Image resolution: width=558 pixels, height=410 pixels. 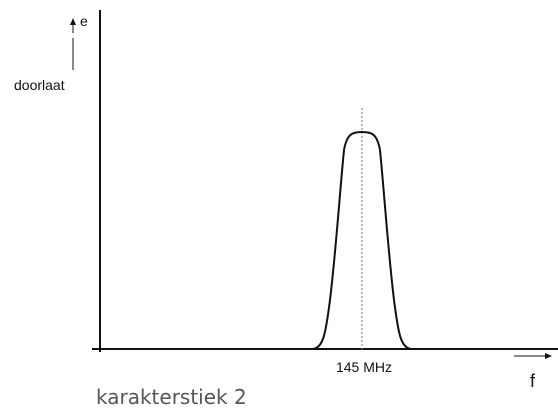 I want to click on y-axis-symbol: e, so click(x=84, y=21).